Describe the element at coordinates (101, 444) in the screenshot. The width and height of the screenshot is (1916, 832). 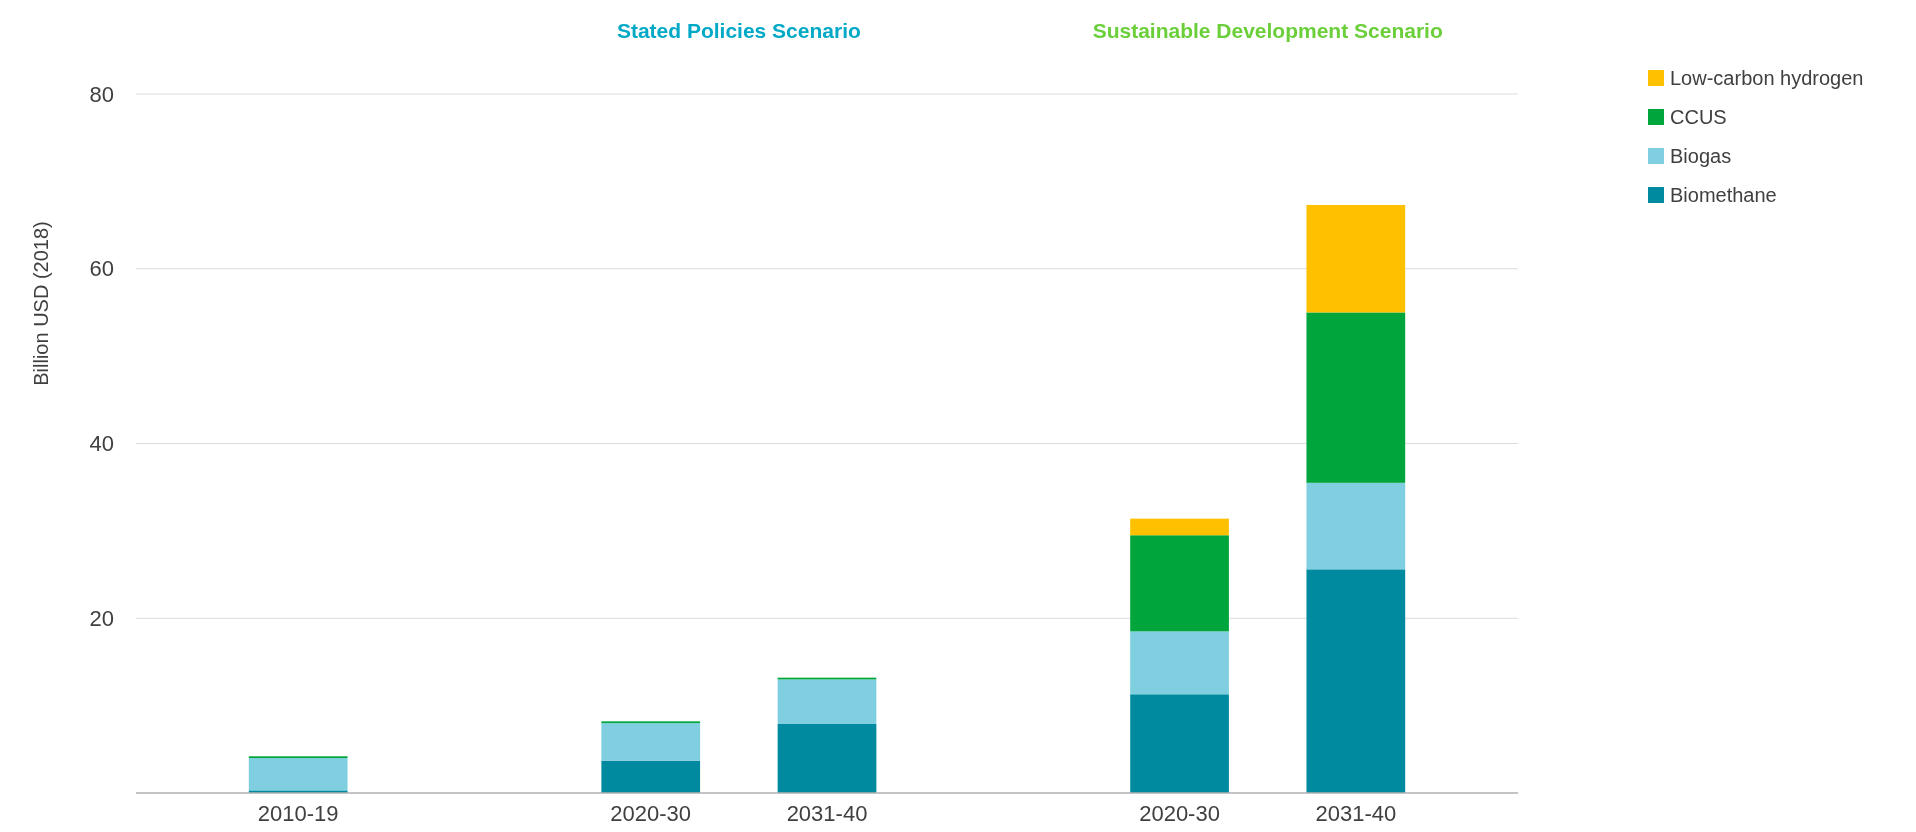
I see `y-tick-label: 40` at that location.